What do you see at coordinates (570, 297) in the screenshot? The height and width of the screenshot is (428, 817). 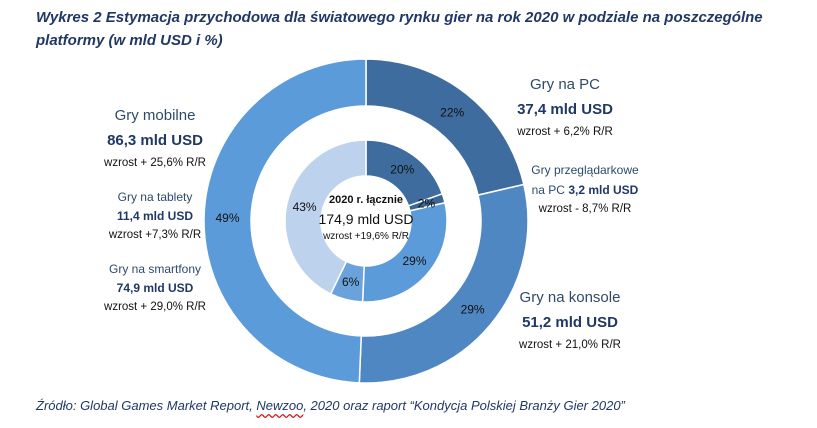 I see `label-console-name: Gry na konsole` at bounding box center [570, 297].